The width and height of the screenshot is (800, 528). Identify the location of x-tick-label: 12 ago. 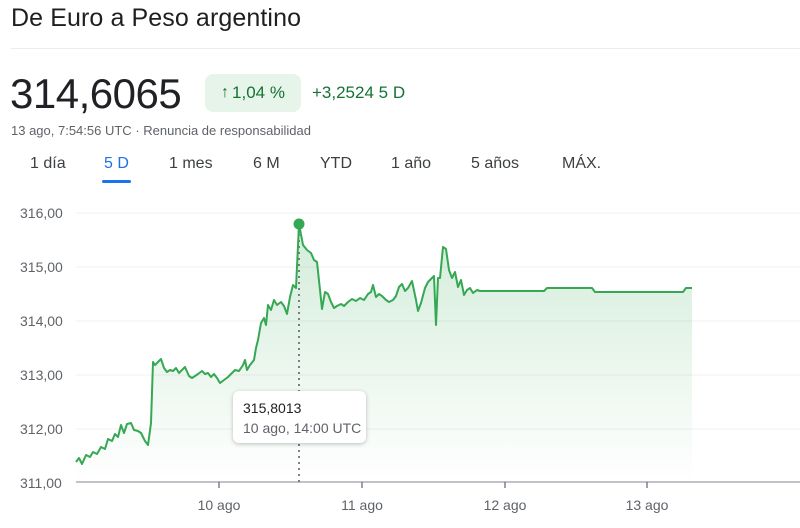
(505, 505).